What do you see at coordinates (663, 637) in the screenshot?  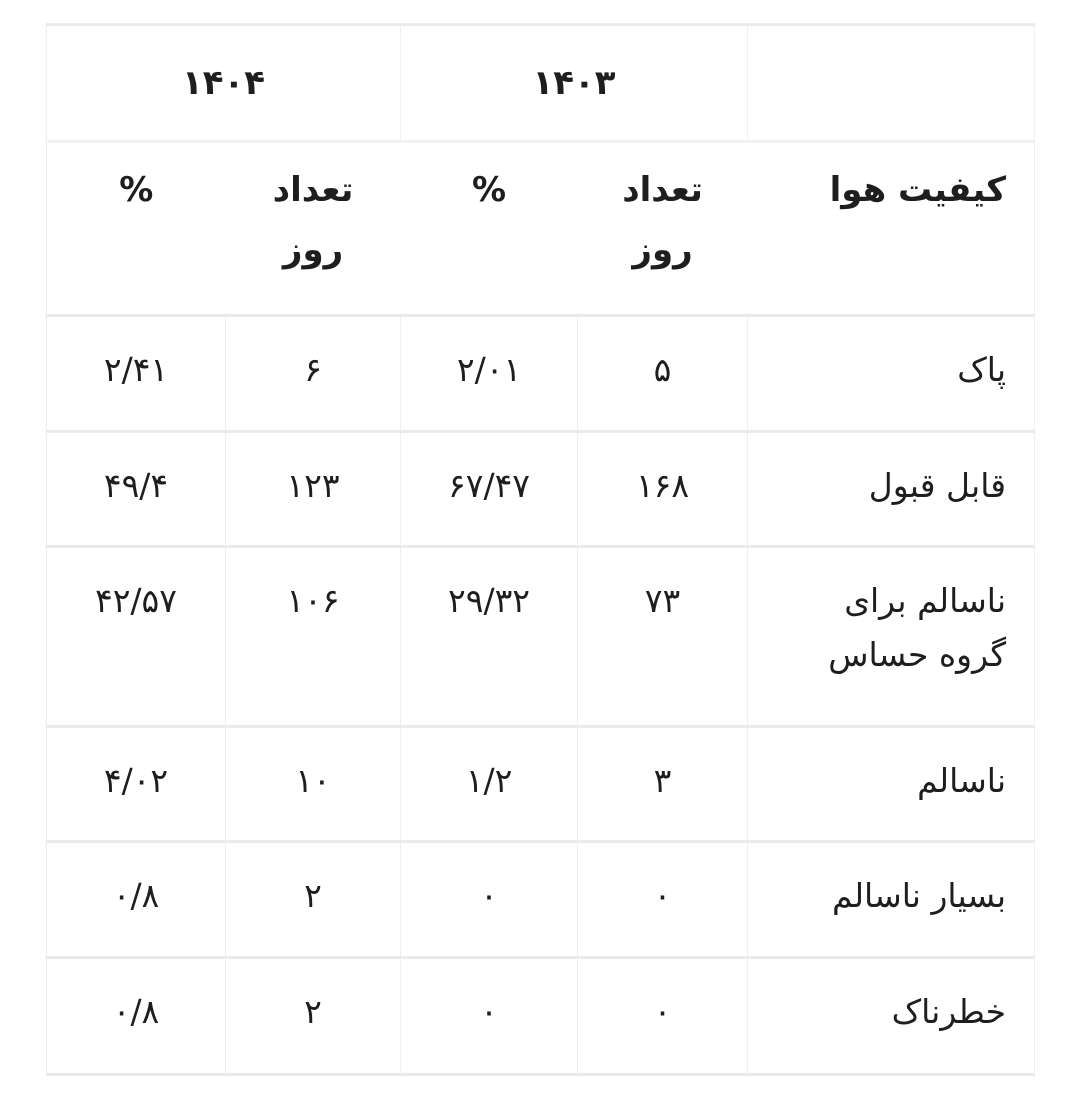 I see `days-1403-value: ۷۳` at bounding box center [663, 637].